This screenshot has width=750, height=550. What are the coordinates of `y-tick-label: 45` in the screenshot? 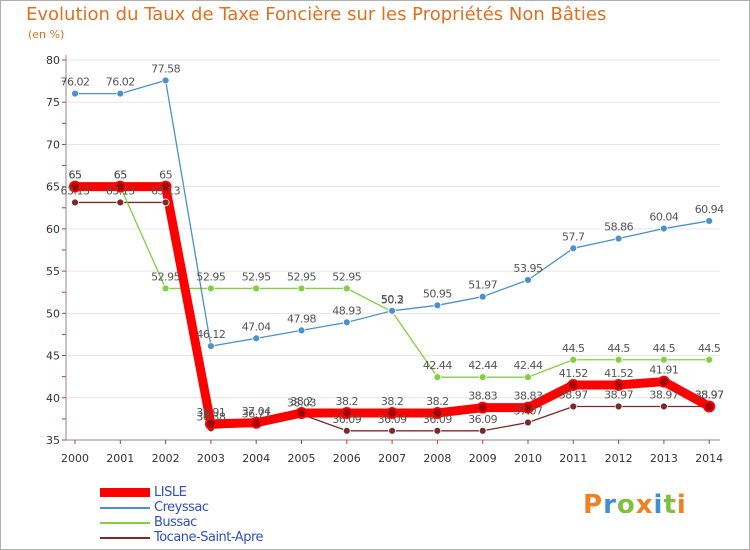 It's located at (53, 356).